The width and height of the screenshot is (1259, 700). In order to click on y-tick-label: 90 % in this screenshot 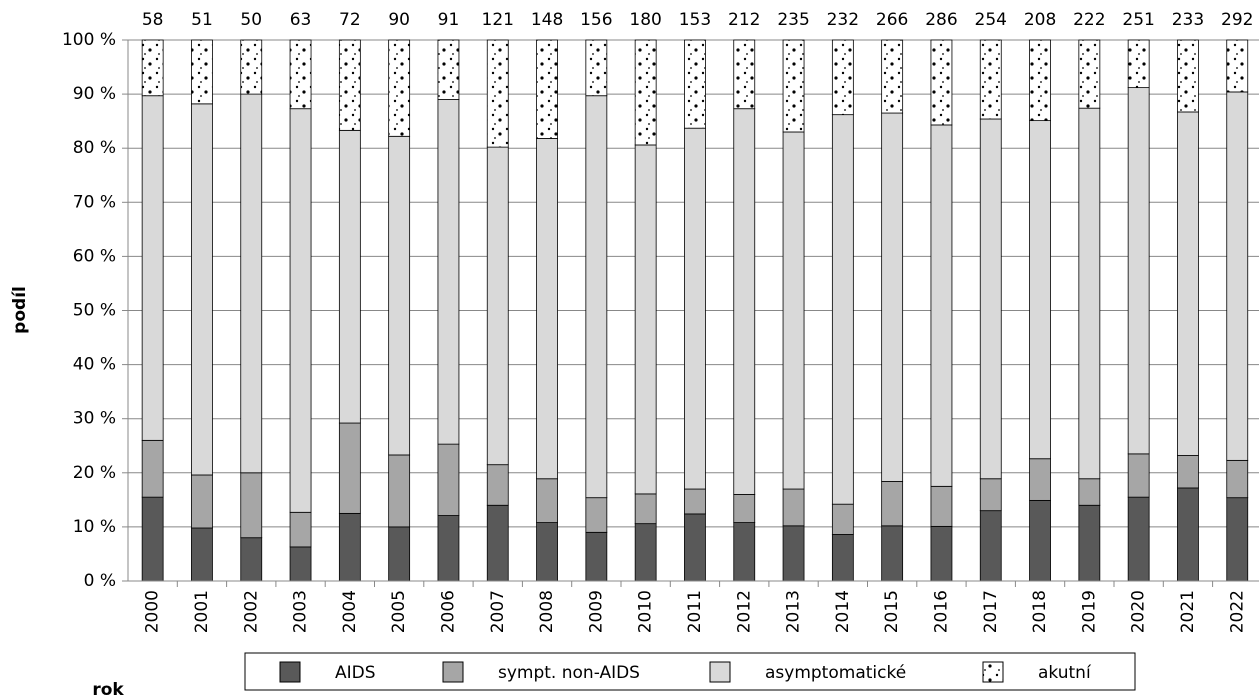, I will do `click(94, 94)`.